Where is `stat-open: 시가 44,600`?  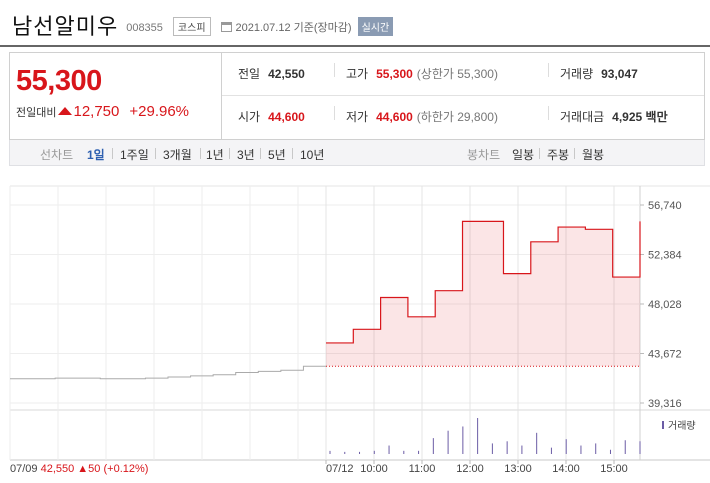
stat-open: 시가 44,600 is located at coordinates (271, 116).